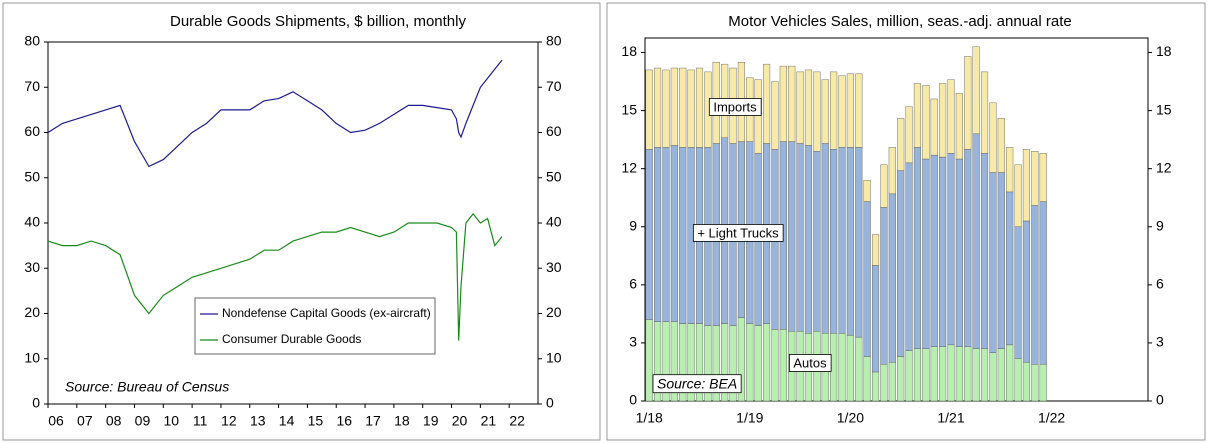  What do you see at coordinates (147, 387) in the screenshot?
I see `source-note: Source: Bureau of Census` at bounding box center [147, 387].